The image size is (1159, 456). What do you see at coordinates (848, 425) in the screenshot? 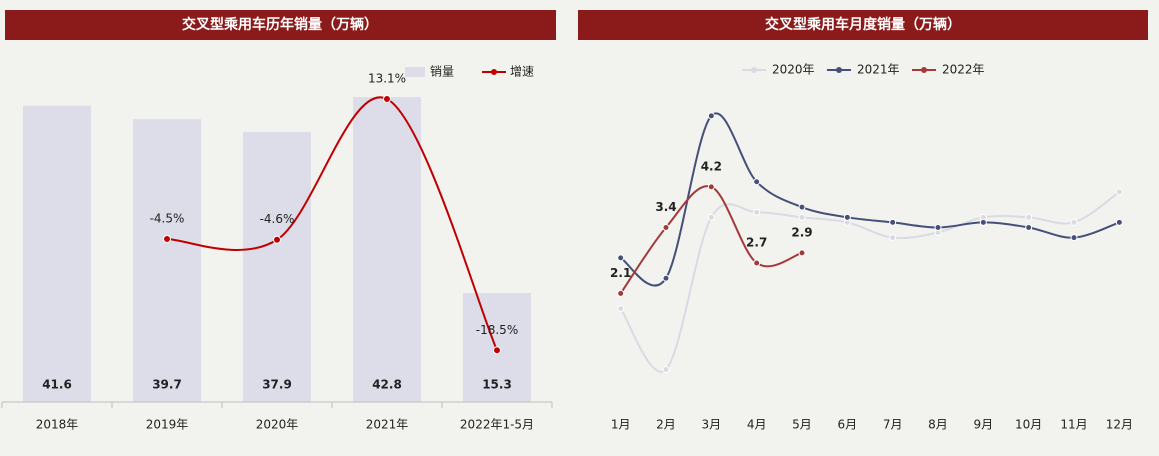
I see `x-tick-label: 6月` at bounding box center [848, 425].